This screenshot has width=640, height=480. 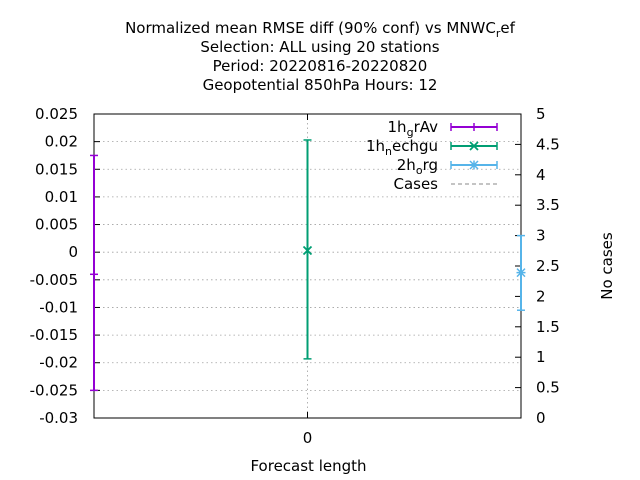 What do you see at coordinates (56, 114) in the screenshot?
I see `y-tick-label: 0.025` at bounding box center [56, 114].